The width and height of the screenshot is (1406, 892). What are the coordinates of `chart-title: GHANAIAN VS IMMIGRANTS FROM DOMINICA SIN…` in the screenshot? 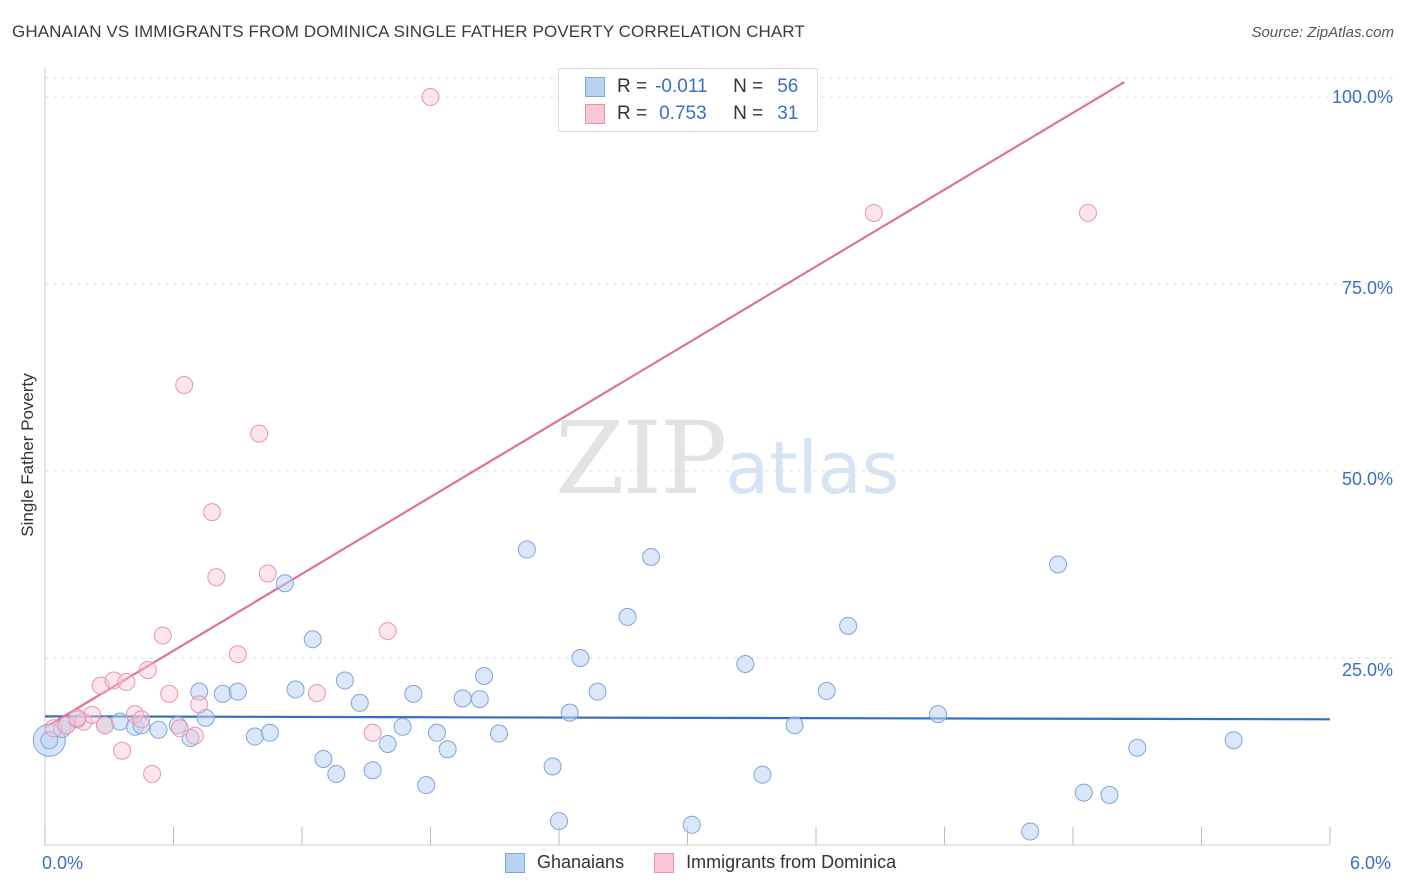 It's located at (408, 31).